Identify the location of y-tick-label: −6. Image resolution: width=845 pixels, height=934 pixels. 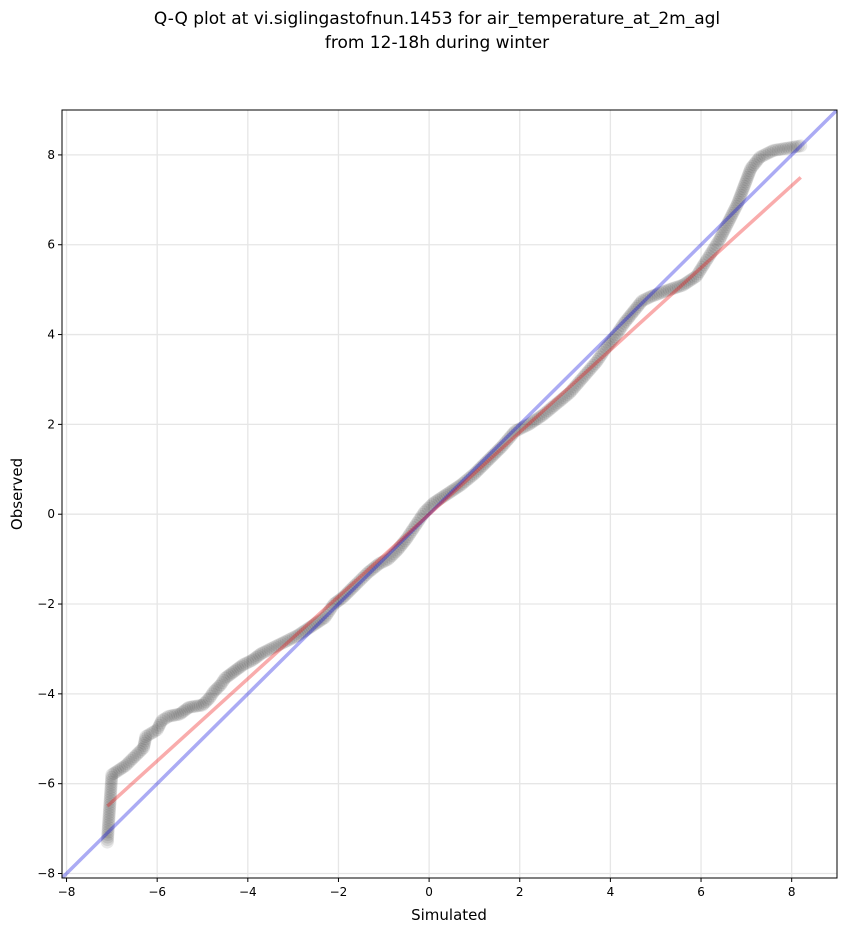
(46, 784).